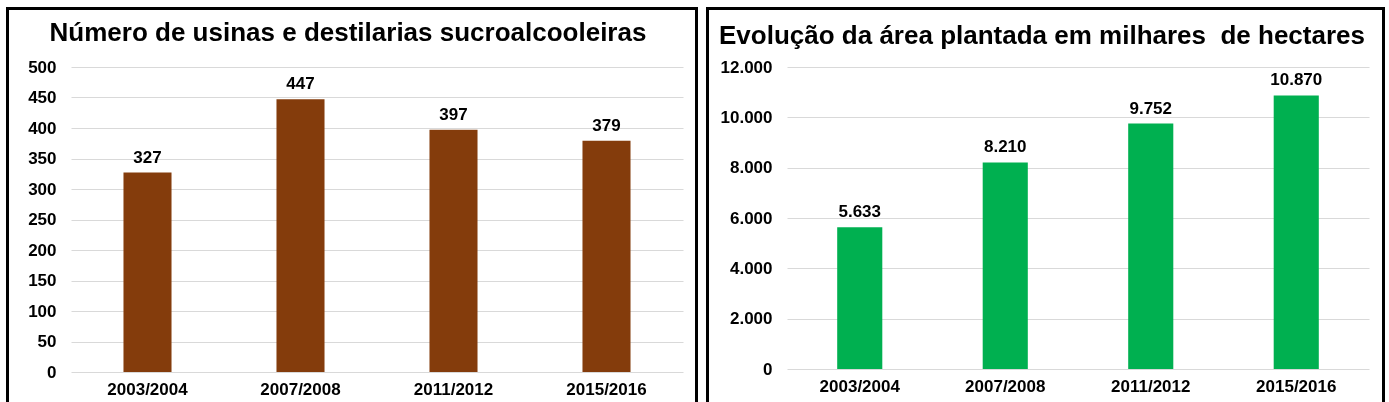  I want to click on y-tick-label: 300, so click(42, 189).